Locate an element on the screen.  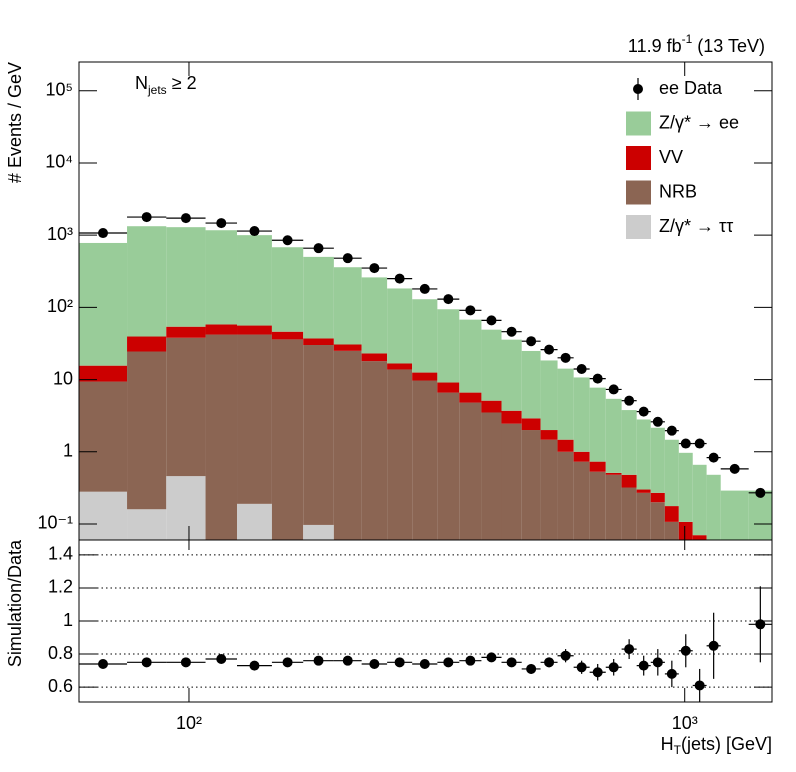
x-tick-label: 10² is located at coordinates (189, 723).